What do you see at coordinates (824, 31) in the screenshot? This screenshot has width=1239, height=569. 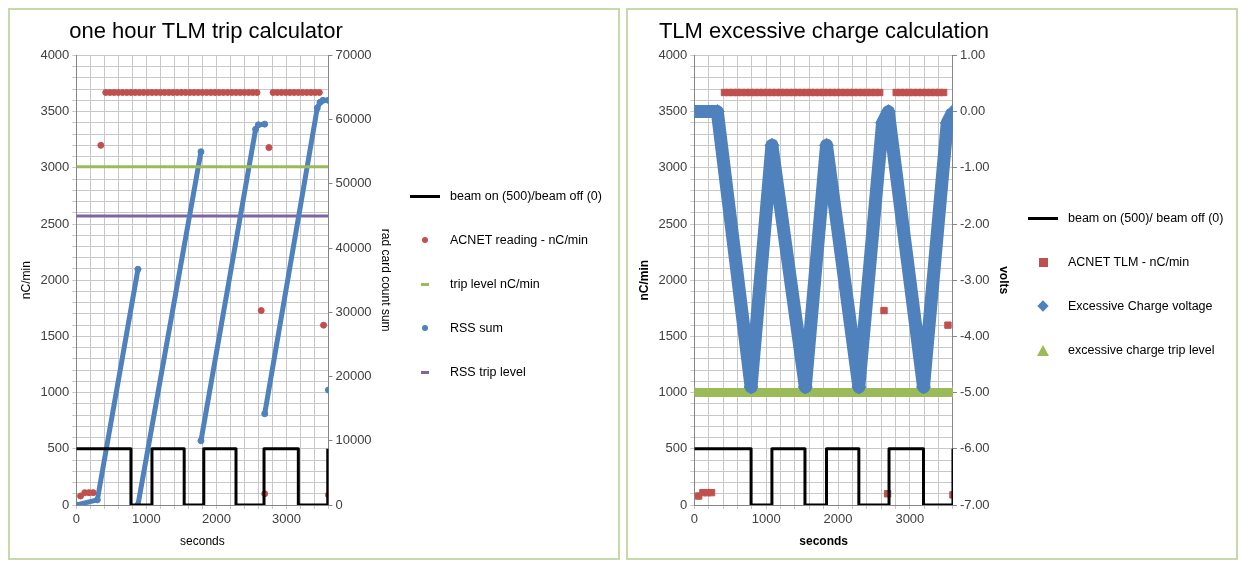 I see `chart-title: TLM excessive charge calculation` at bounding box center [824, 31].